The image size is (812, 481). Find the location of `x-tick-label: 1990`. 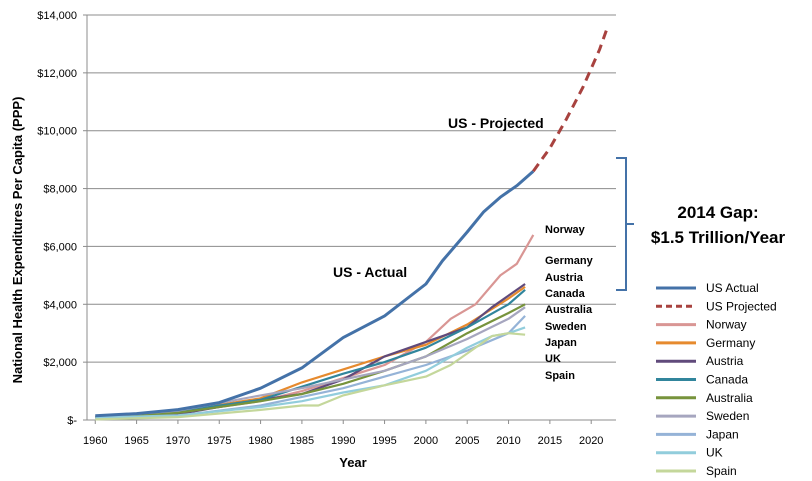

x-tick-label: 1990 is located at coordinates (343, 441).